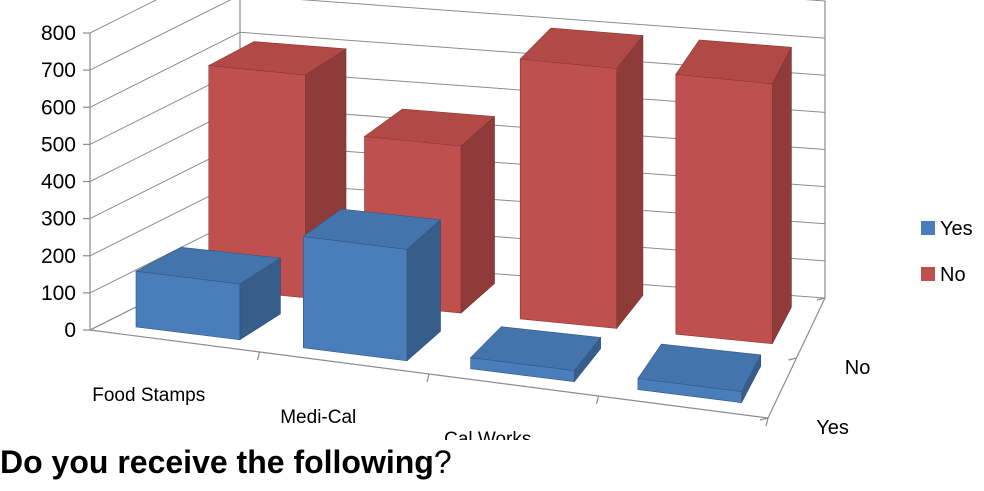 The width and height of the screenshot is (984, 491). What do you see at coordinates (58, 293) in the screenshot?
I see `y-tick-label: 100` at bounding box center [58, 293].